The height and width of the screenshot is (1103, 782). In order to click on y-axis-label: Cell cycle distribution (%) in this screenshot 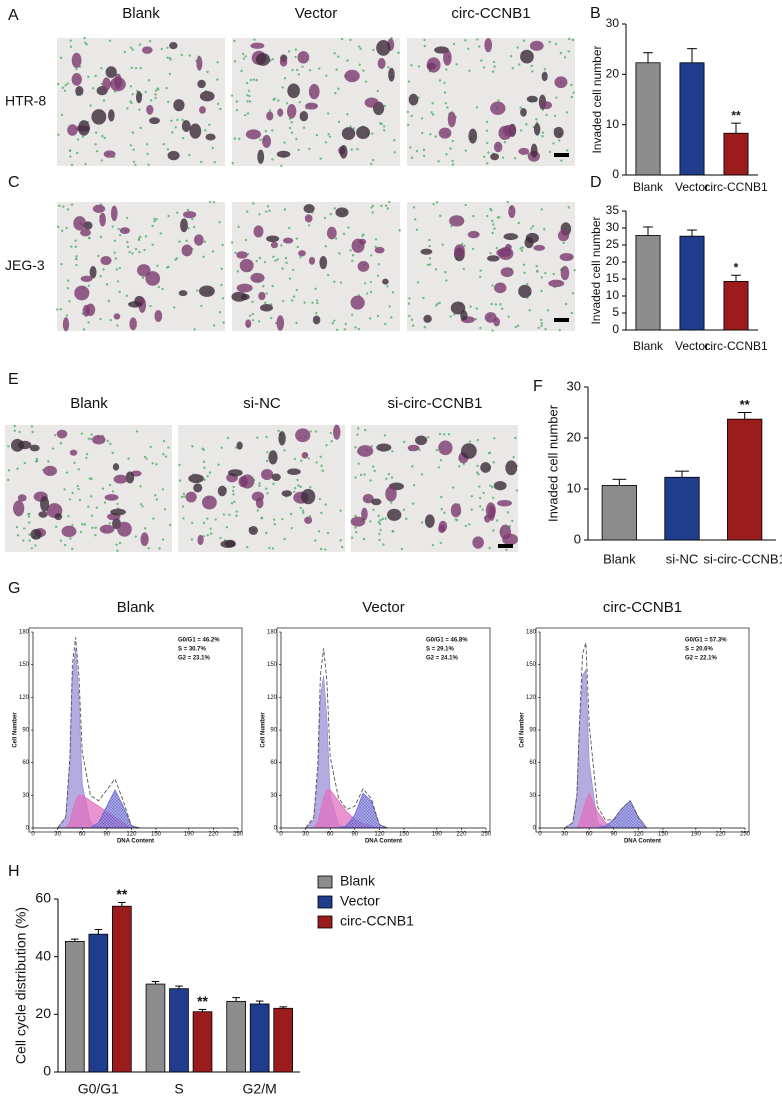, I will do `click(21, 985)`.